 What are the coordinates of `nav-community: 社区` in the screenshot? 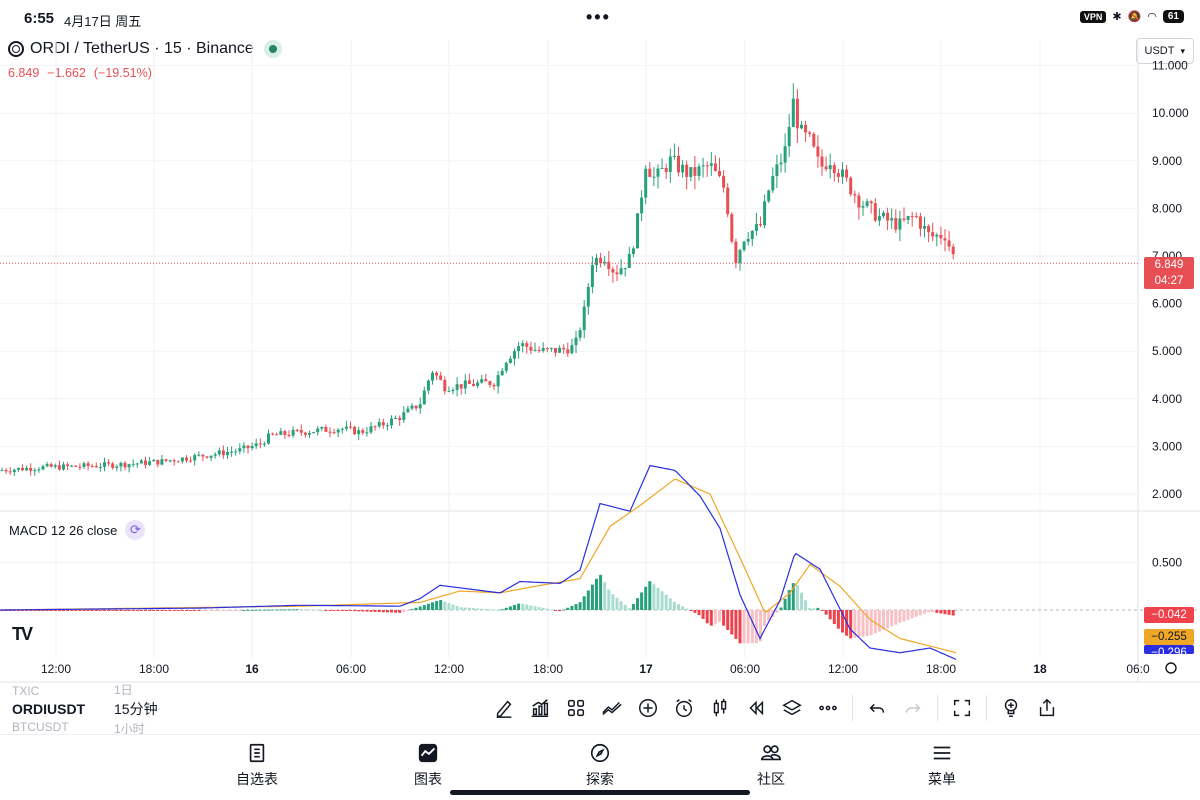 It's located at (771, 765).